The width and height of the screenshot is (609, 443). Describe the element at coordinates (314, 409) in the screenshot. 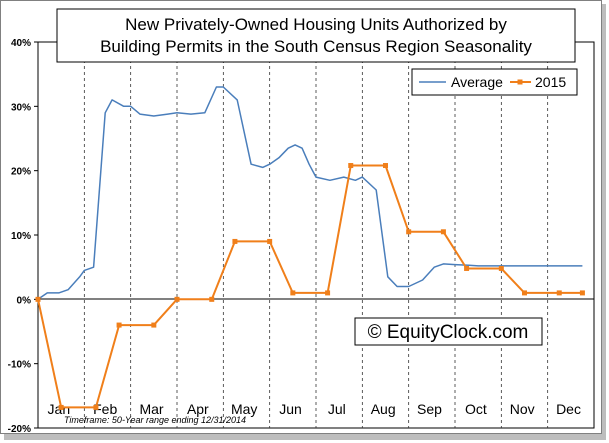

I see `x-axis-tick-labels: JanFebMarAprMayJunJulAugSepOctNovDec` at that location.